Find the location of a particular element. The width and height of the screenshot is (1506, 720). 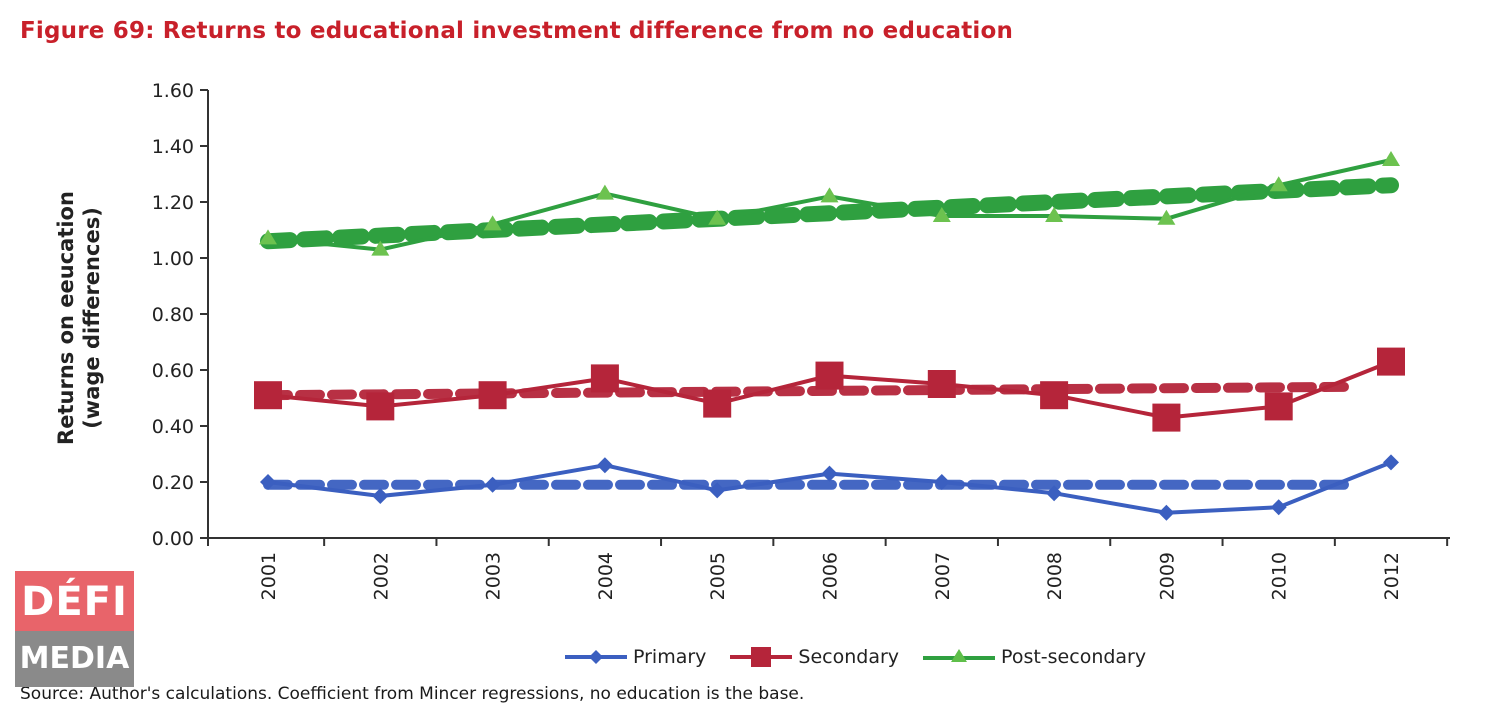

y-tick-label: 0.00 is located at coordinates (173, 539).